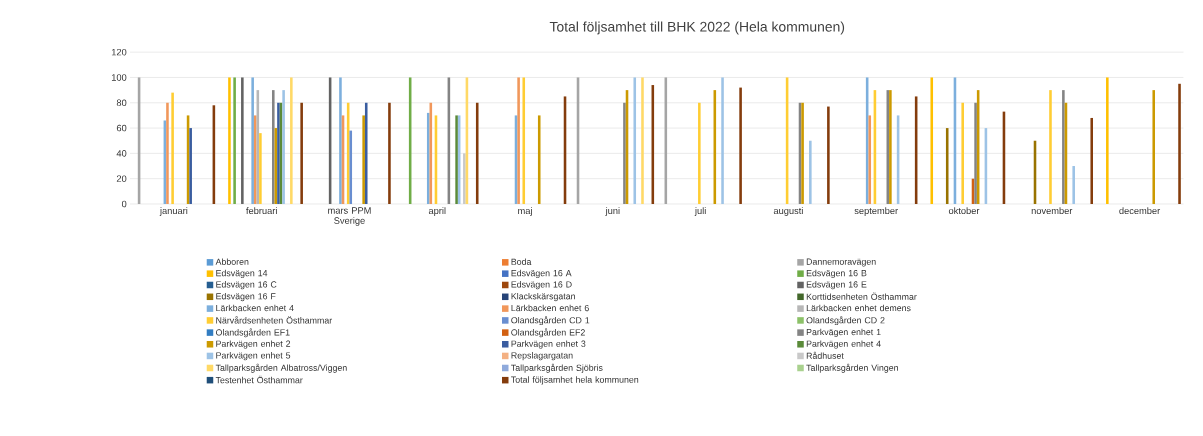 The height and width of the screenshot is (436, 1203). I want to click on y-tick-label: 40, so click(121, 153).